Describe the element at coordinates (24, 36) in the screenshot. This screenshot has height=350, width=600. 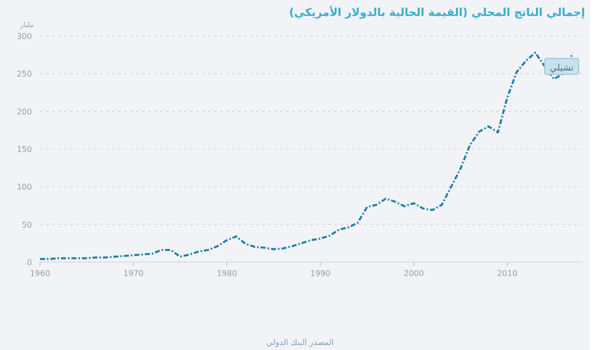
I see `y-tick-label: 300` at that location.